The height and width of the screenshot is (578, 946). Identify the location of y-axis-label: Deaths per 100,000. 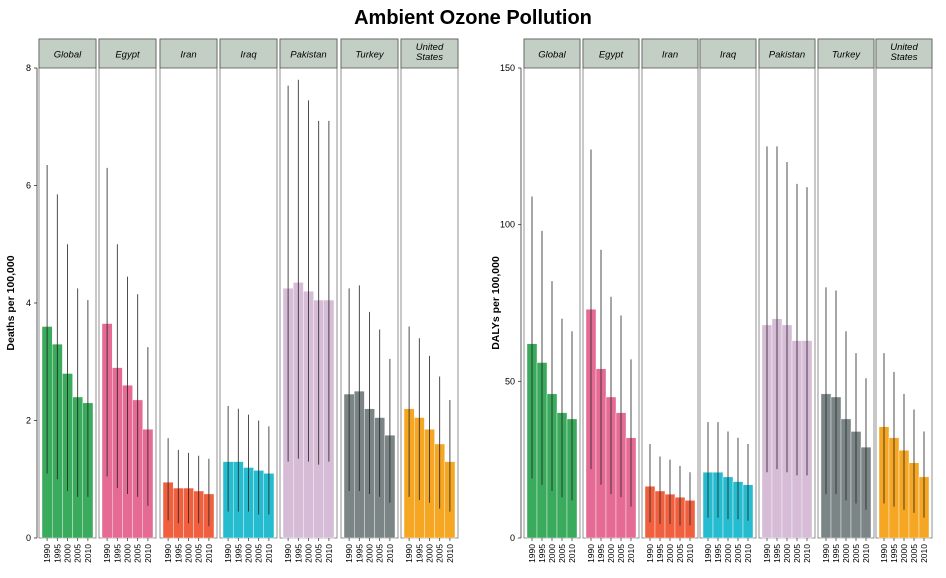
(11, 302).